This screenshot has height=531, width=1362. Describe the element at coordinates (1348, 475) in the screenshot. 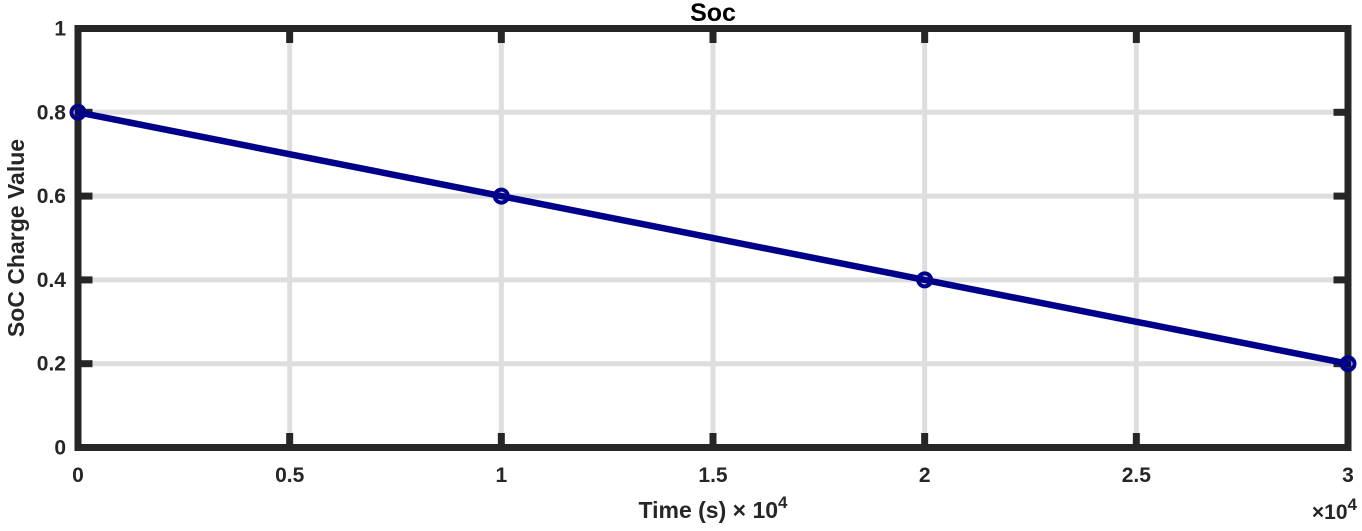

I see `x-tick-label: 3` at that location.